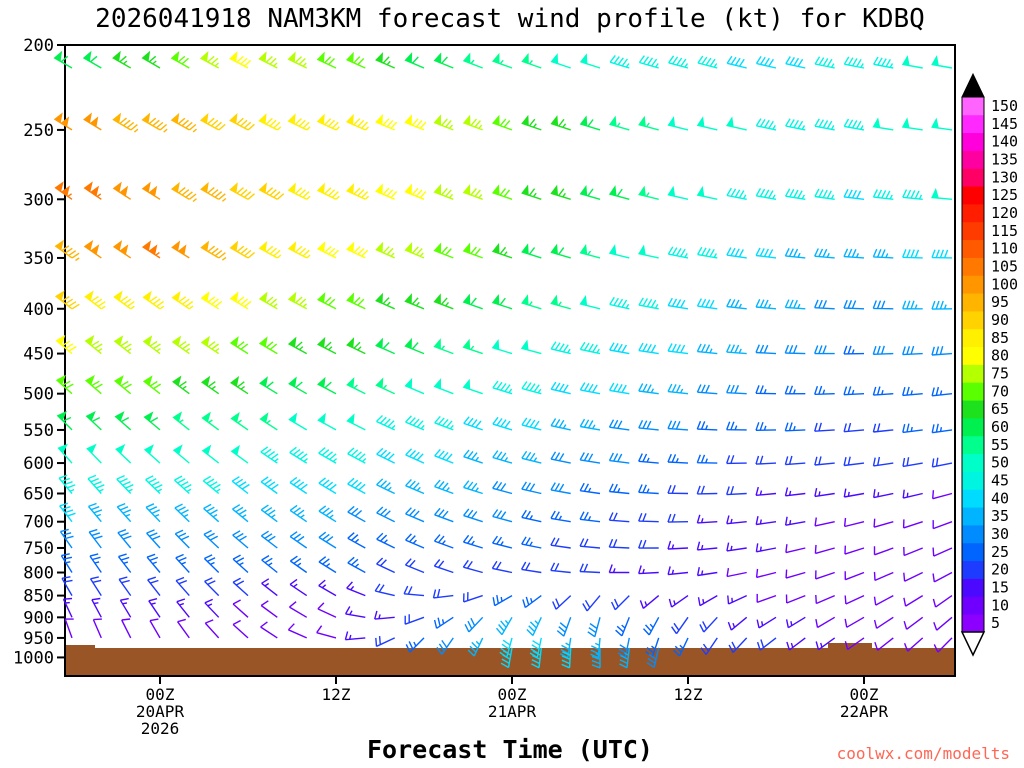 The width and height of the screenshot is (1024, 768). What do you see at coordinates (160, 694) in the screenshot?
I see `x-tick-label: 00Z` at bounding box center [160, 694].